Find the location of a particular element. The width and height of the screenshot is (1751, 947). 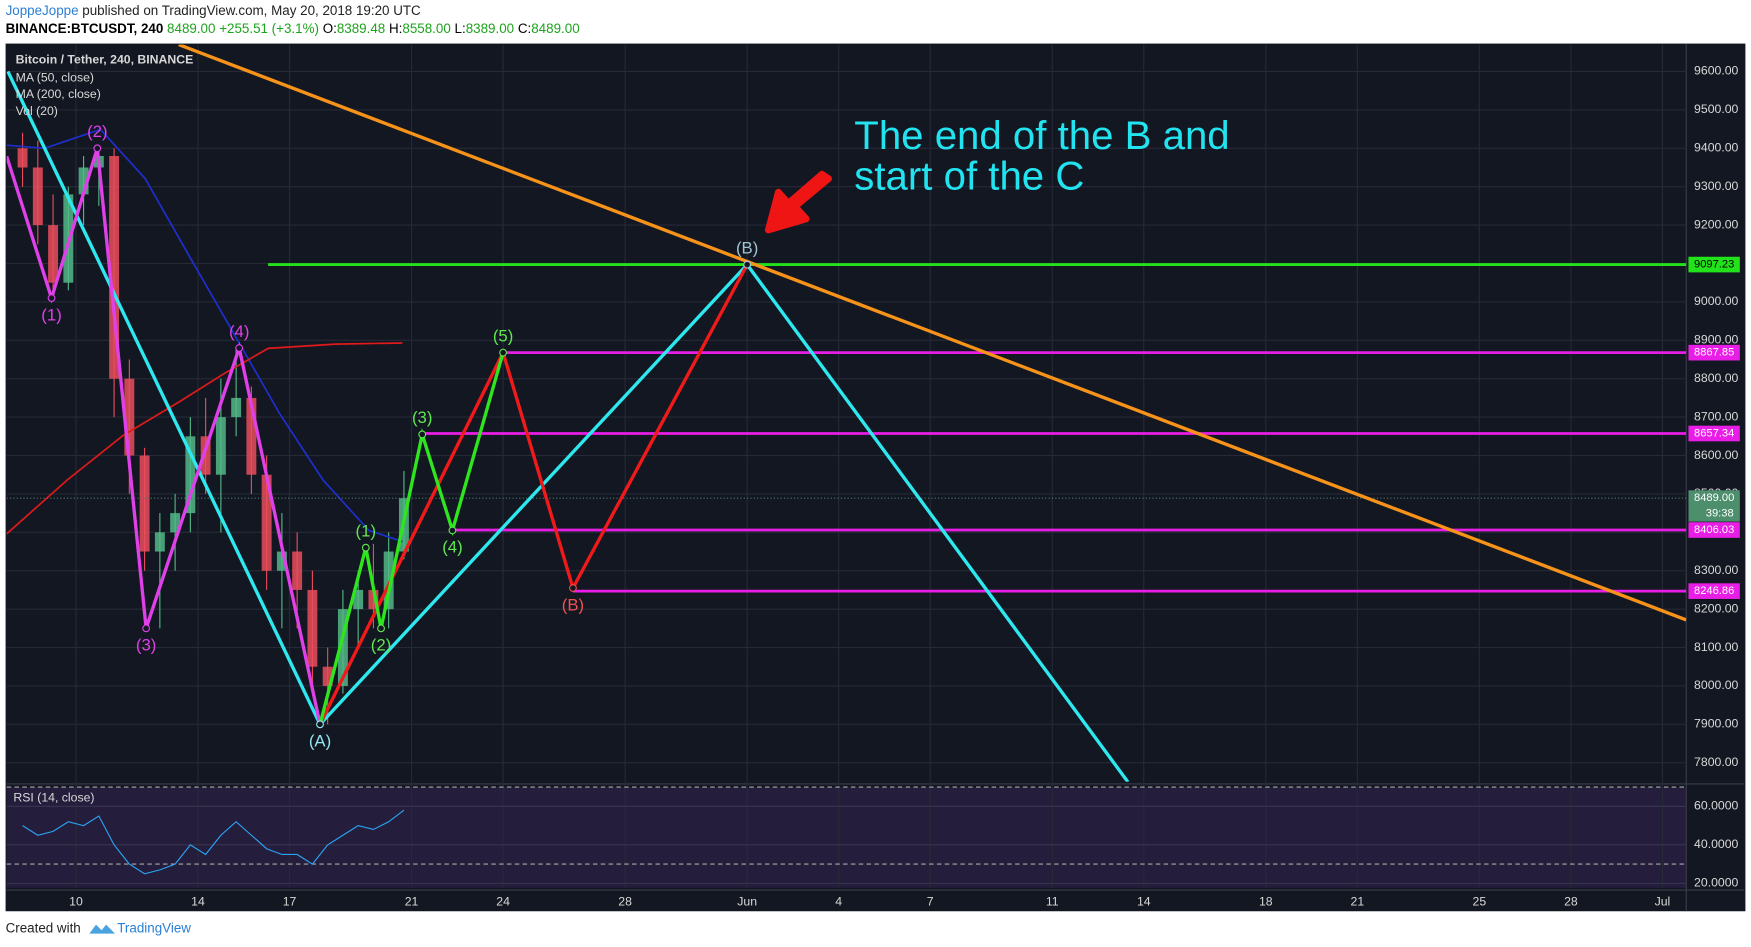

x-tick-label: 24 is located at coordinates (503, 902).